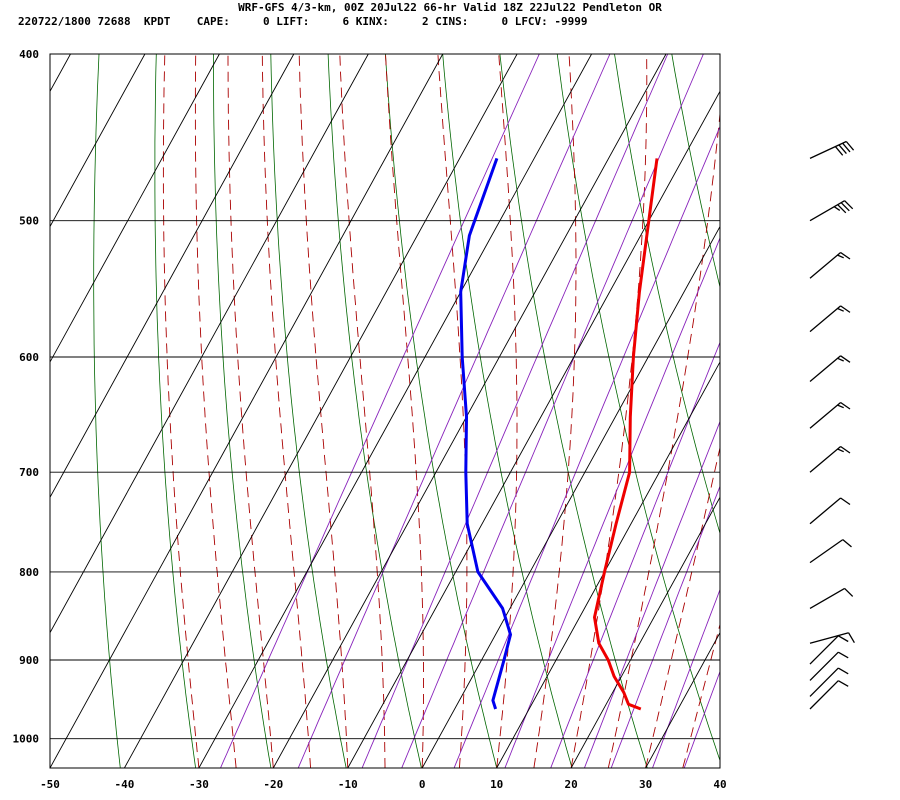 The image size is (900, 800). Describe the element at coordinates (626, 434) in the screenshot. I see `temperature-profile-line` at that location.